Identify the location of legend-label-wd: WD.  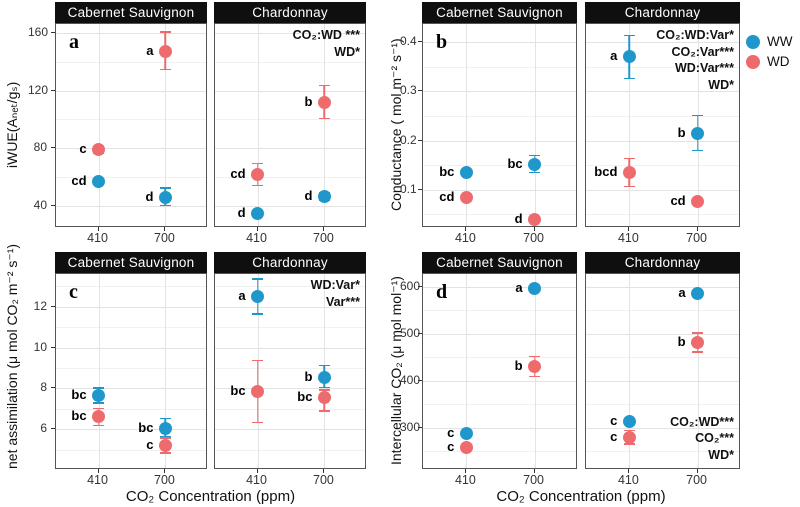
(778, 61).